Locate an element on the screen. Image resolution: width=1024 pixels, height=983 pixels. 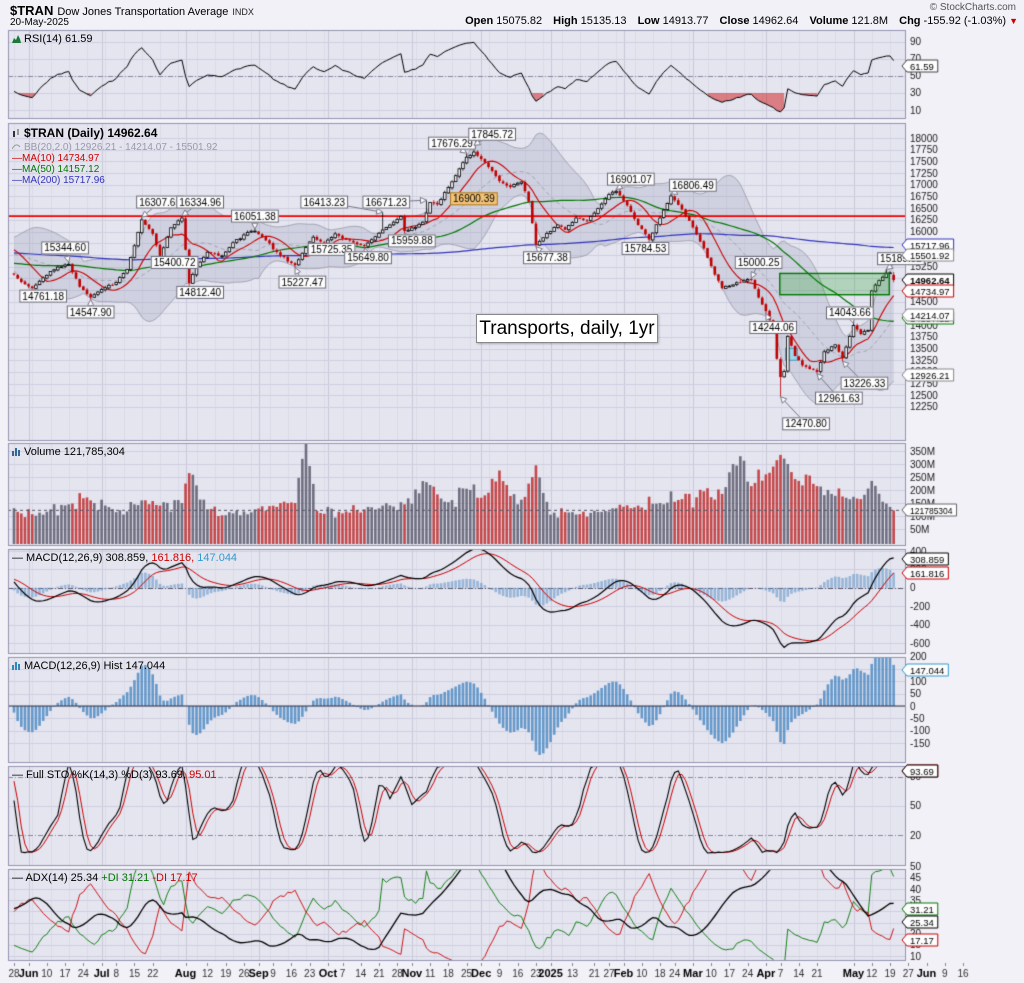
change-down-icon: ▼ is located at coordinates (1013, 21).